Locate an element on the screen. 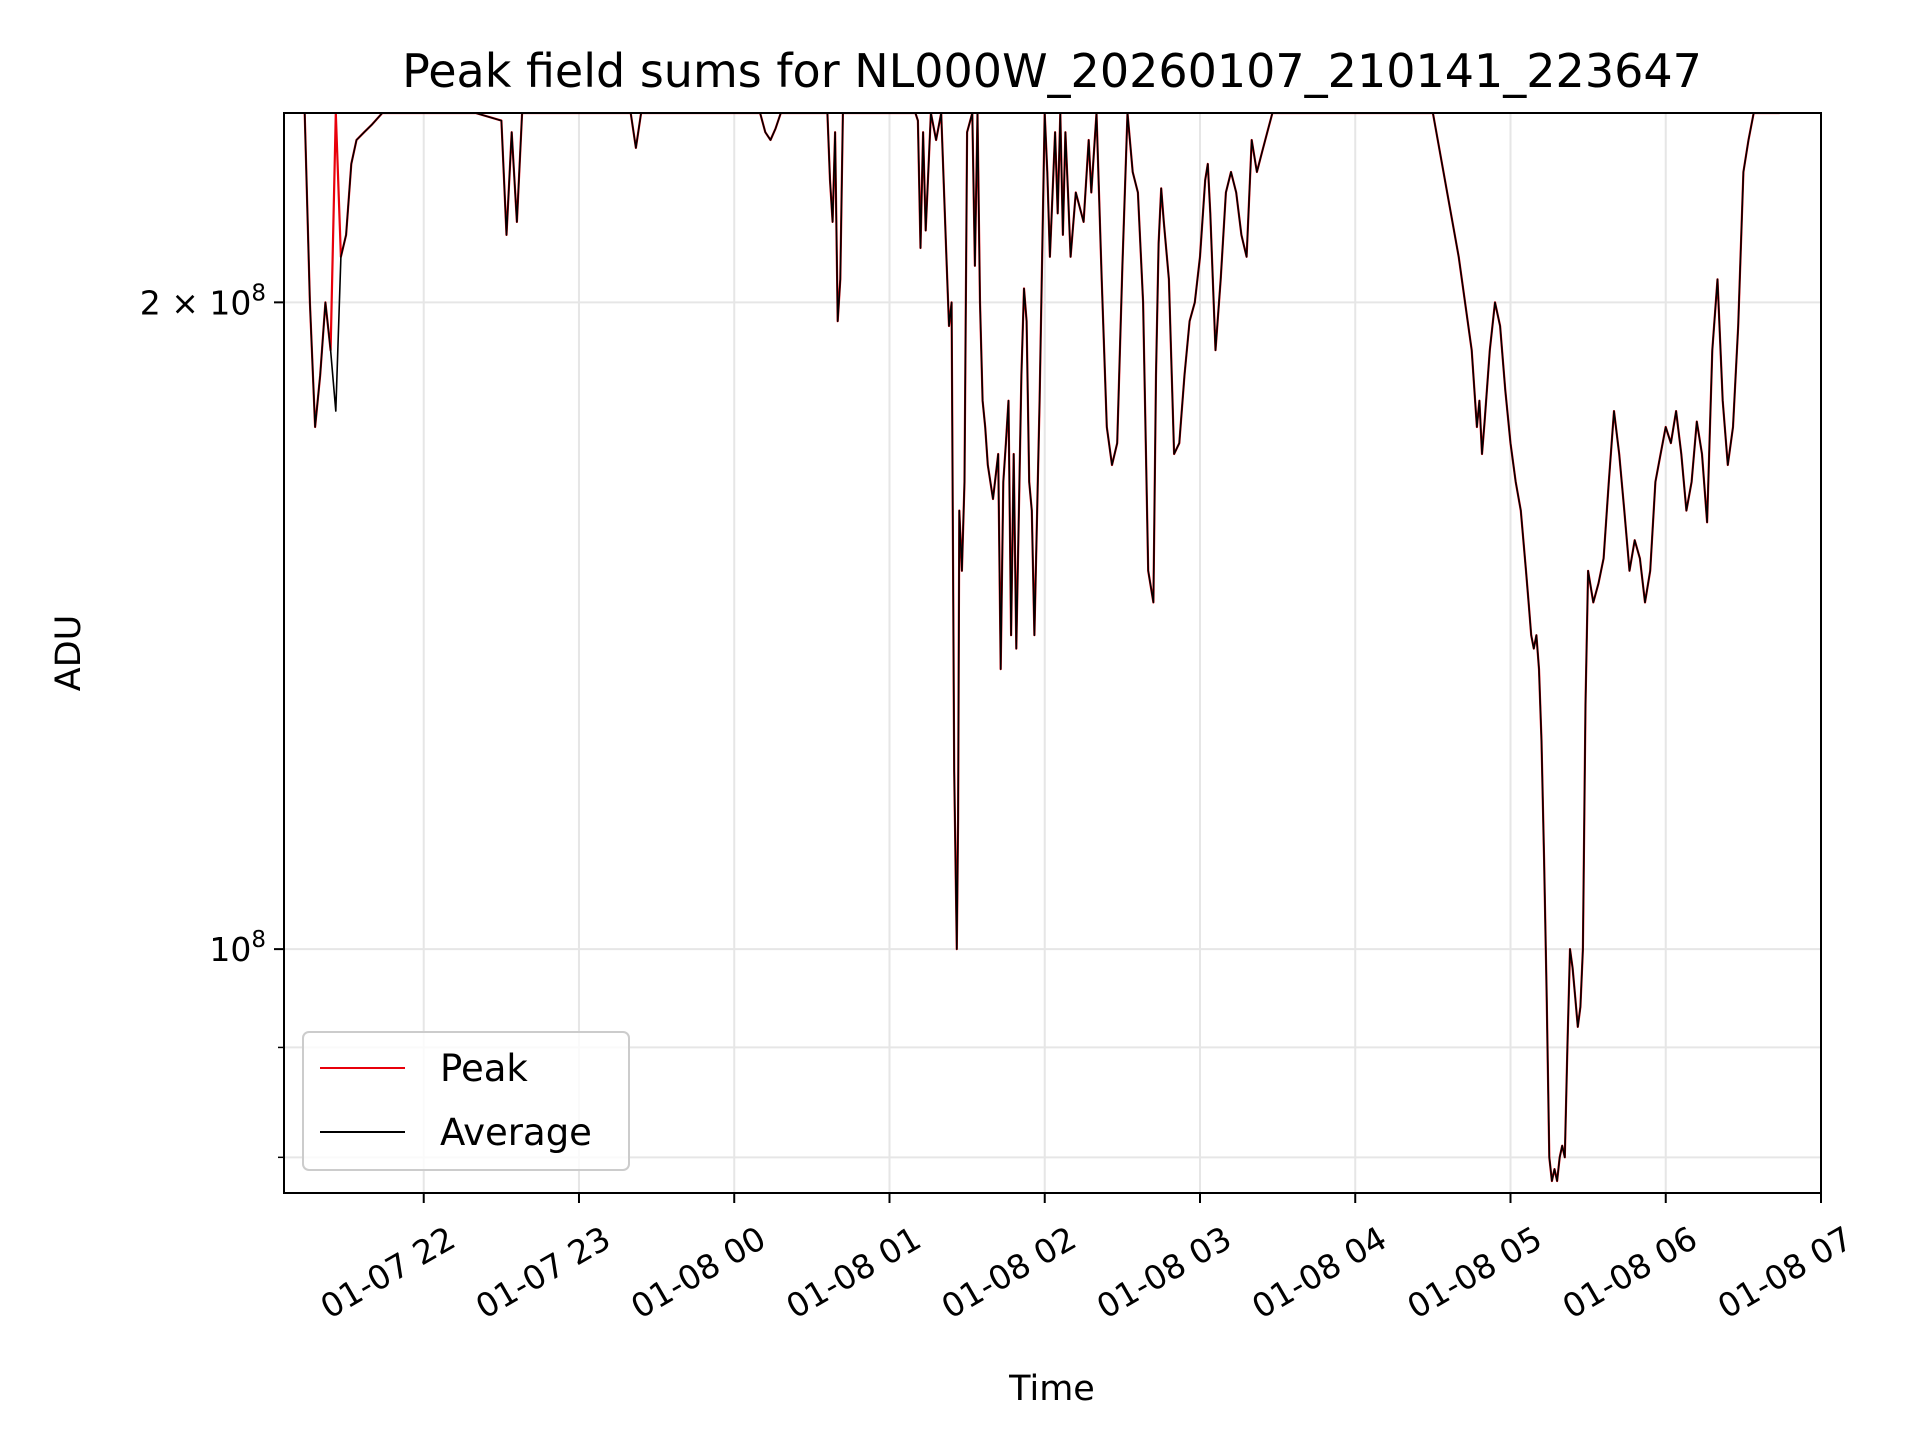  y-tick-label: 2 × 108 is located at coordinates (203, 301).